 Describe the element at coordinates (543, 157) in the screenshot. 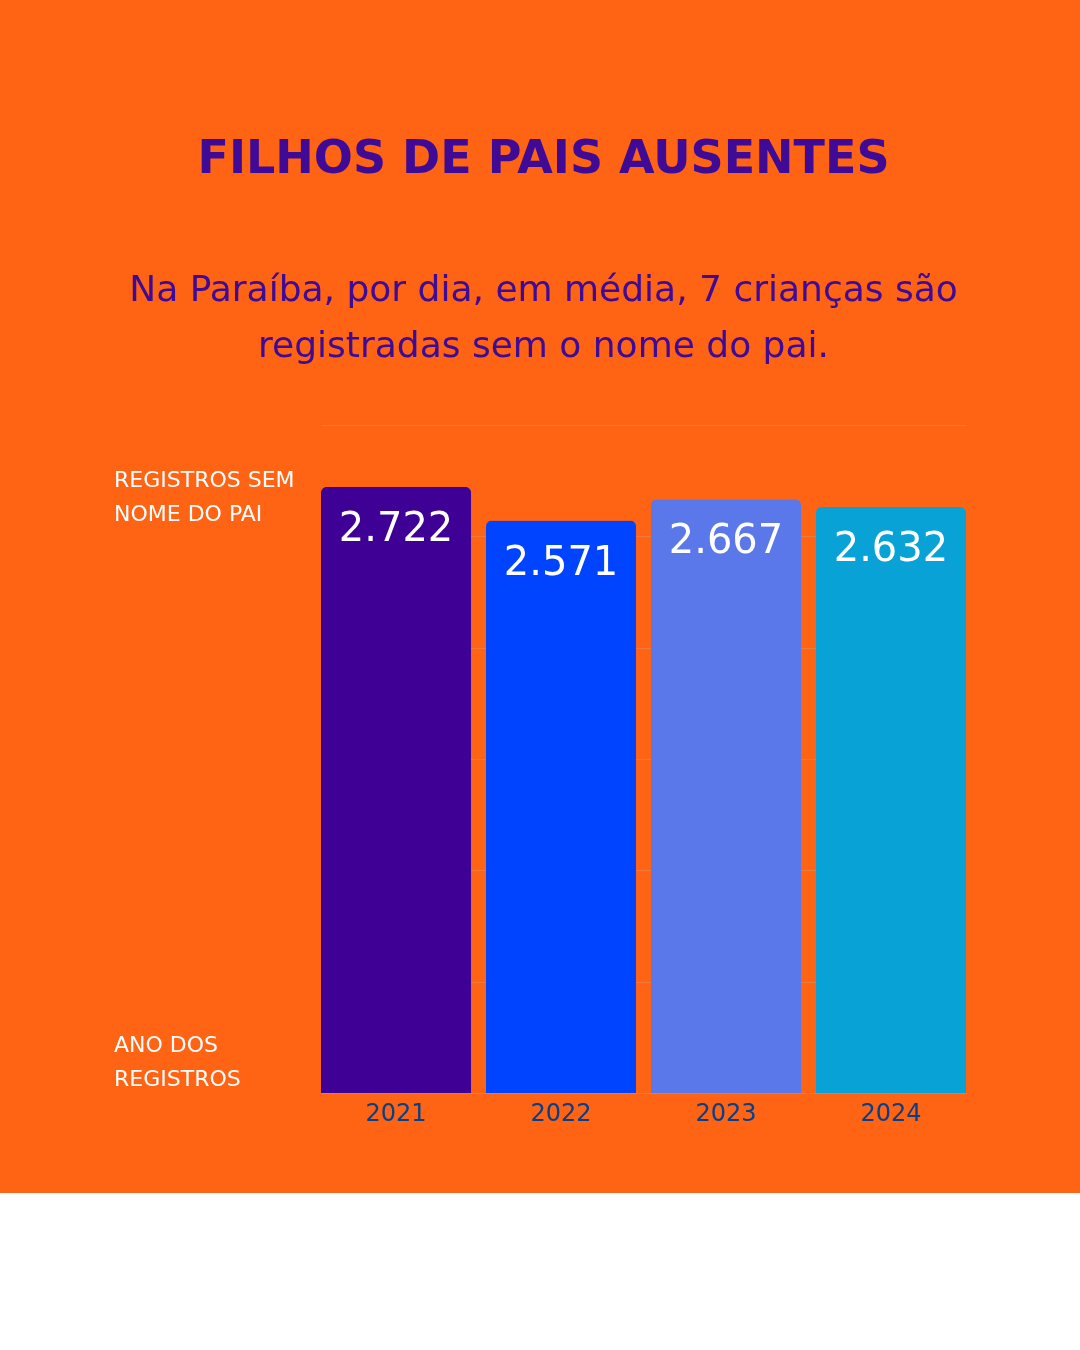

I see `chart-title: FILHOS DE PAIS AUSENTES` at that location.